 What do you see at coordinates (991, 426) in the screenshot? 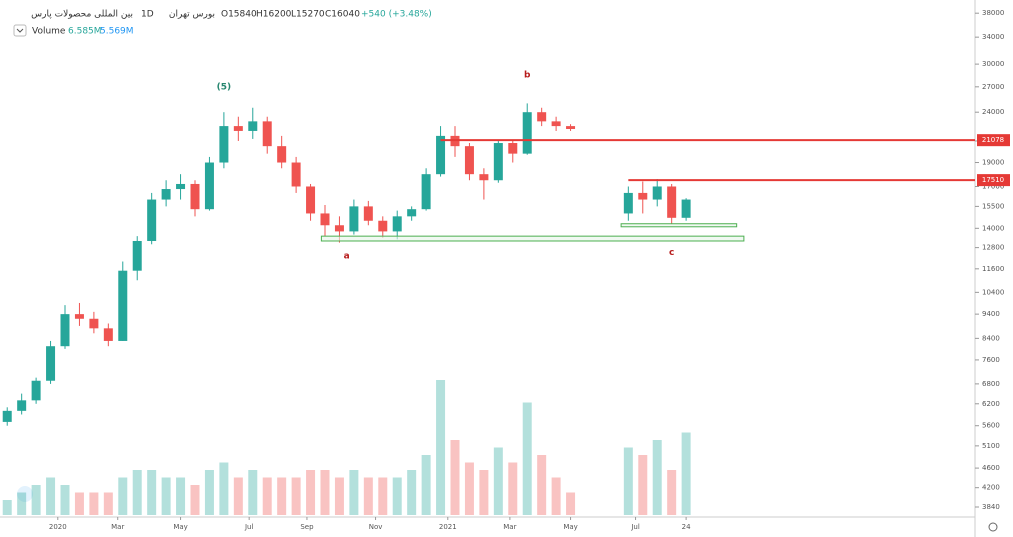
I see `y-tick-label: 5600` at bounding box center [991, 426].